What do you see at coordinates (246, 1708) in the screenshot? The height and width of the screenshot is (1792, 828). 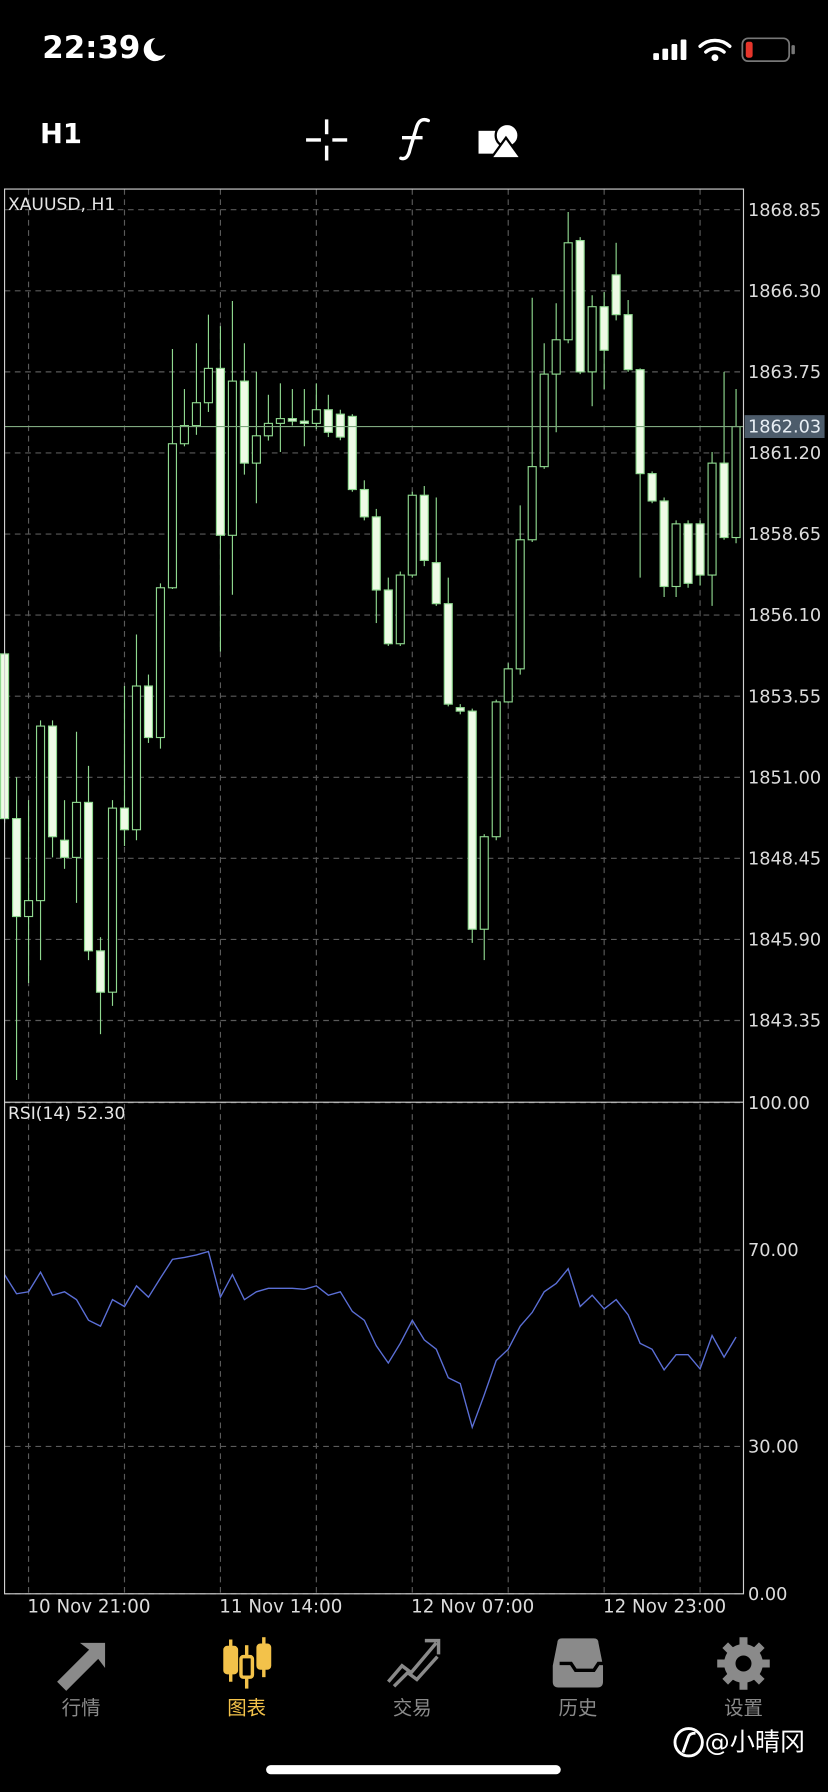 I see `tab-label: 图表` at bounding box center [246, 1708].